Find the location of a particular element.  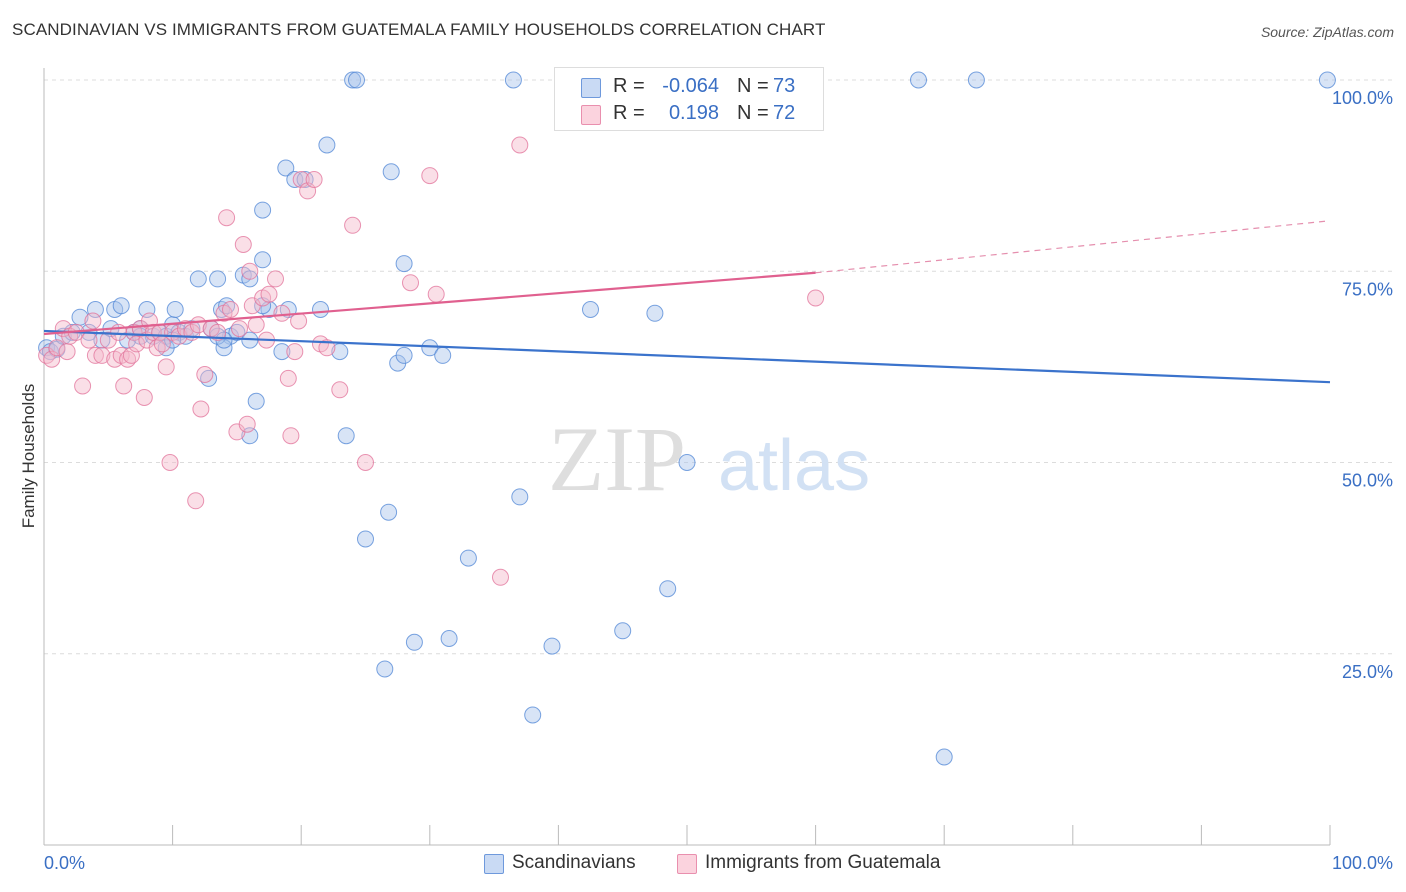

watermark-atlas: atlas is located at coordinates (794, 466).